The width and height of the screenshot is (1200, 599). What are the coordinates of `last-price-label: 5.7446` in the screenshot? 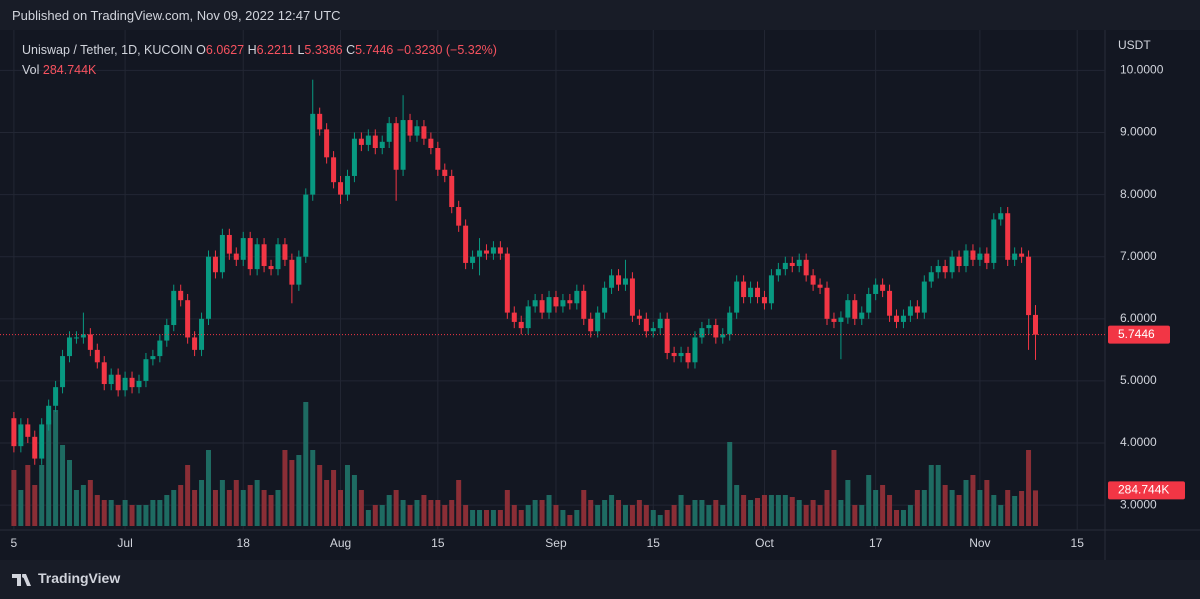 It's located at (1136, 334).